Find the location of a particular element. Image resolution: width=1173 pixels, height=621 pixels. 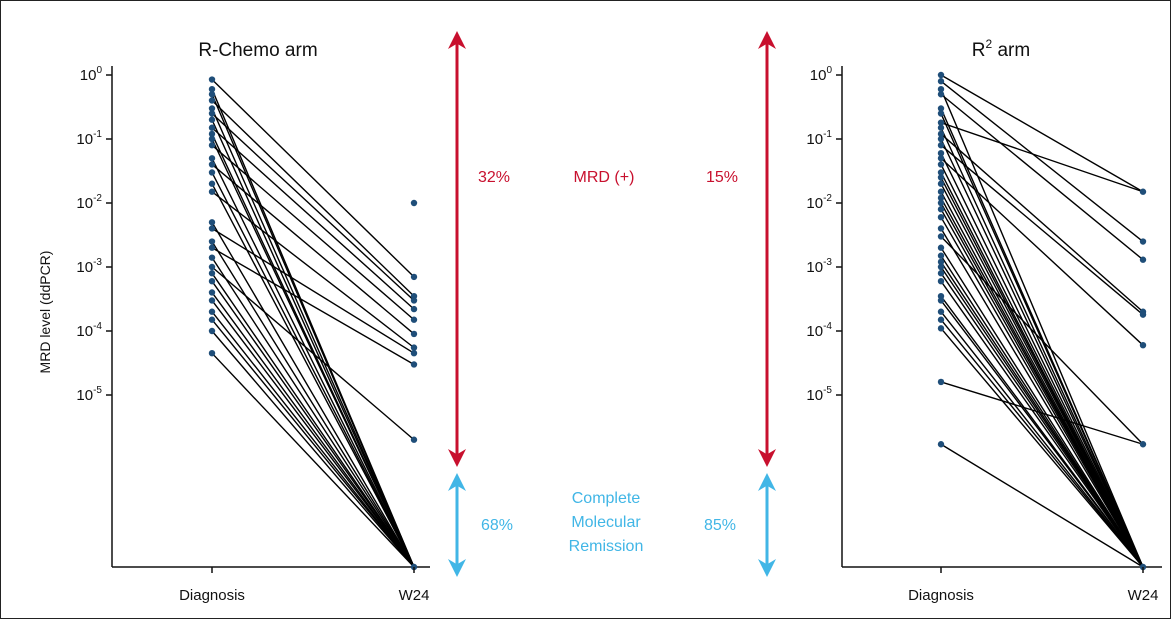

remission-label-line: Molecular is located at coordinates (606, 522).